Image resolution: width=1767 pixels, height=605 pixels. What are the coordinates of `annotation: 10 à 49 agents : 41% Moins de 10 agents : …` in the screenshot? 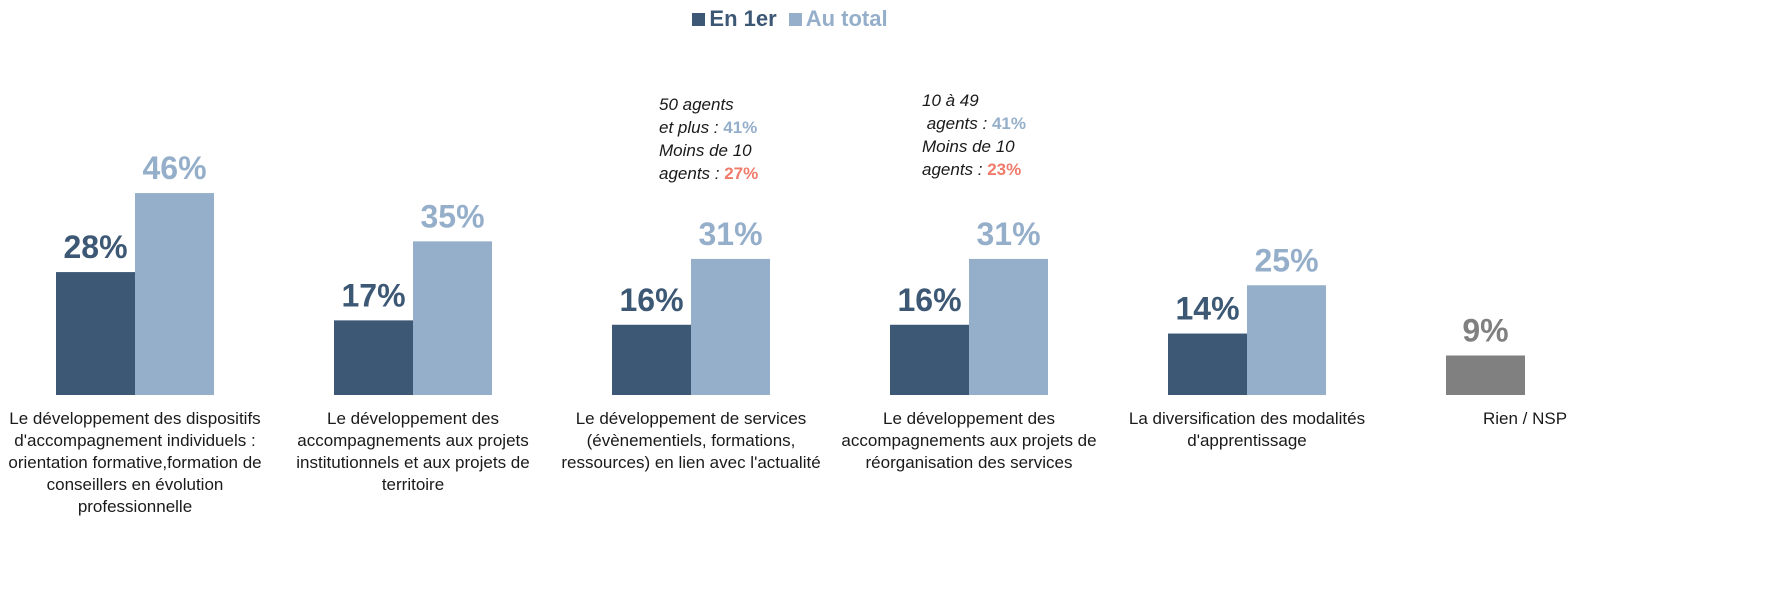 It's located at (974, 135).